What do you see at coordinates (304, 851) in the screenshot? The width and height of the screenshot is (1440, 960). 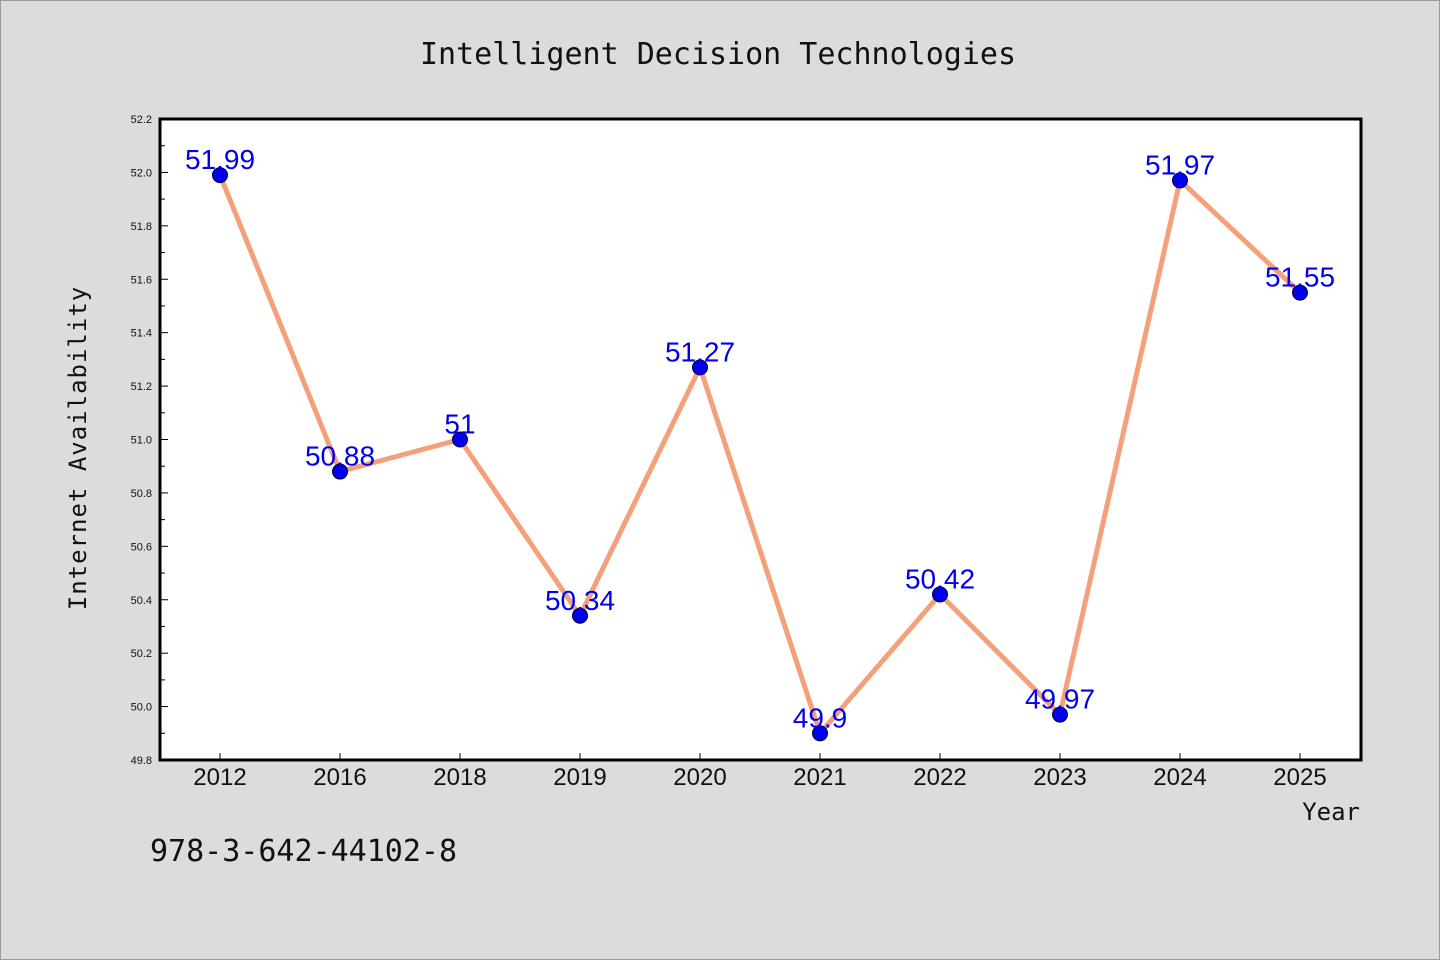 I see `isbn-text: 978-3-642-44102-8` at bounding box center [304, 851].